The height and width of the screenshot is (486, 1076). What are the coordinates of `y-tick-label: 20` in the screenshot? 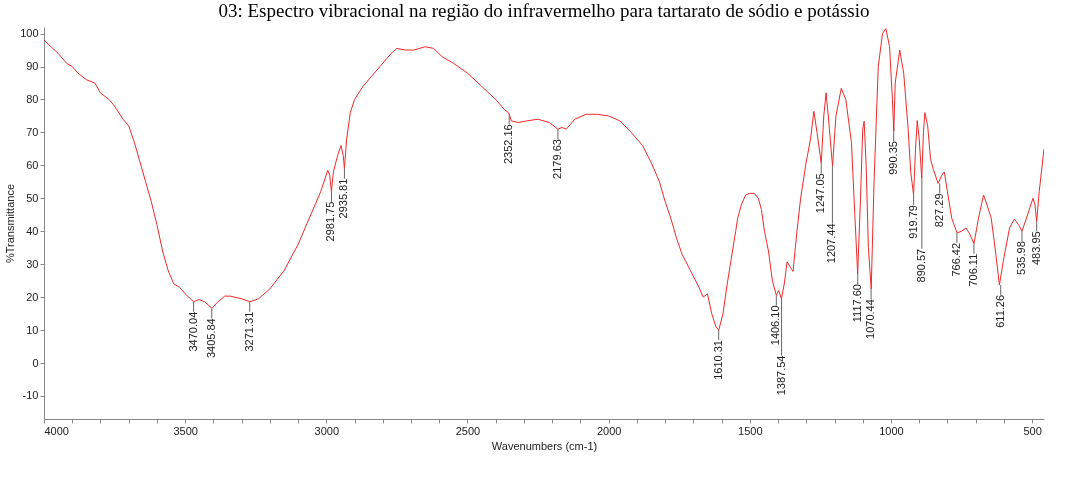 It's located at (32, 296).